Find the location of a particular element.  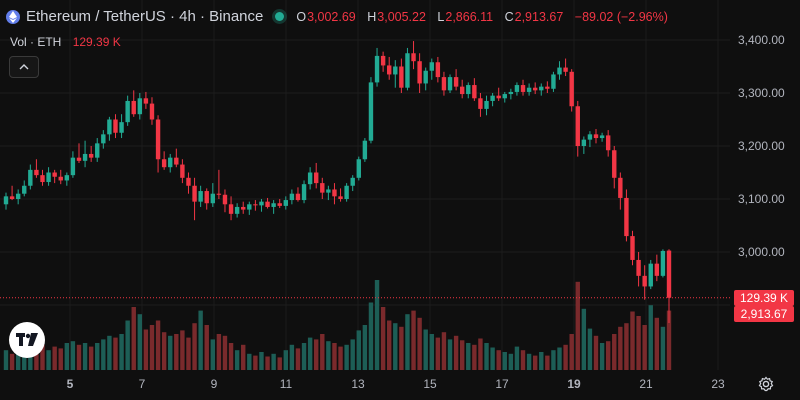

market-status-icon is located at coordinates (280, 16).